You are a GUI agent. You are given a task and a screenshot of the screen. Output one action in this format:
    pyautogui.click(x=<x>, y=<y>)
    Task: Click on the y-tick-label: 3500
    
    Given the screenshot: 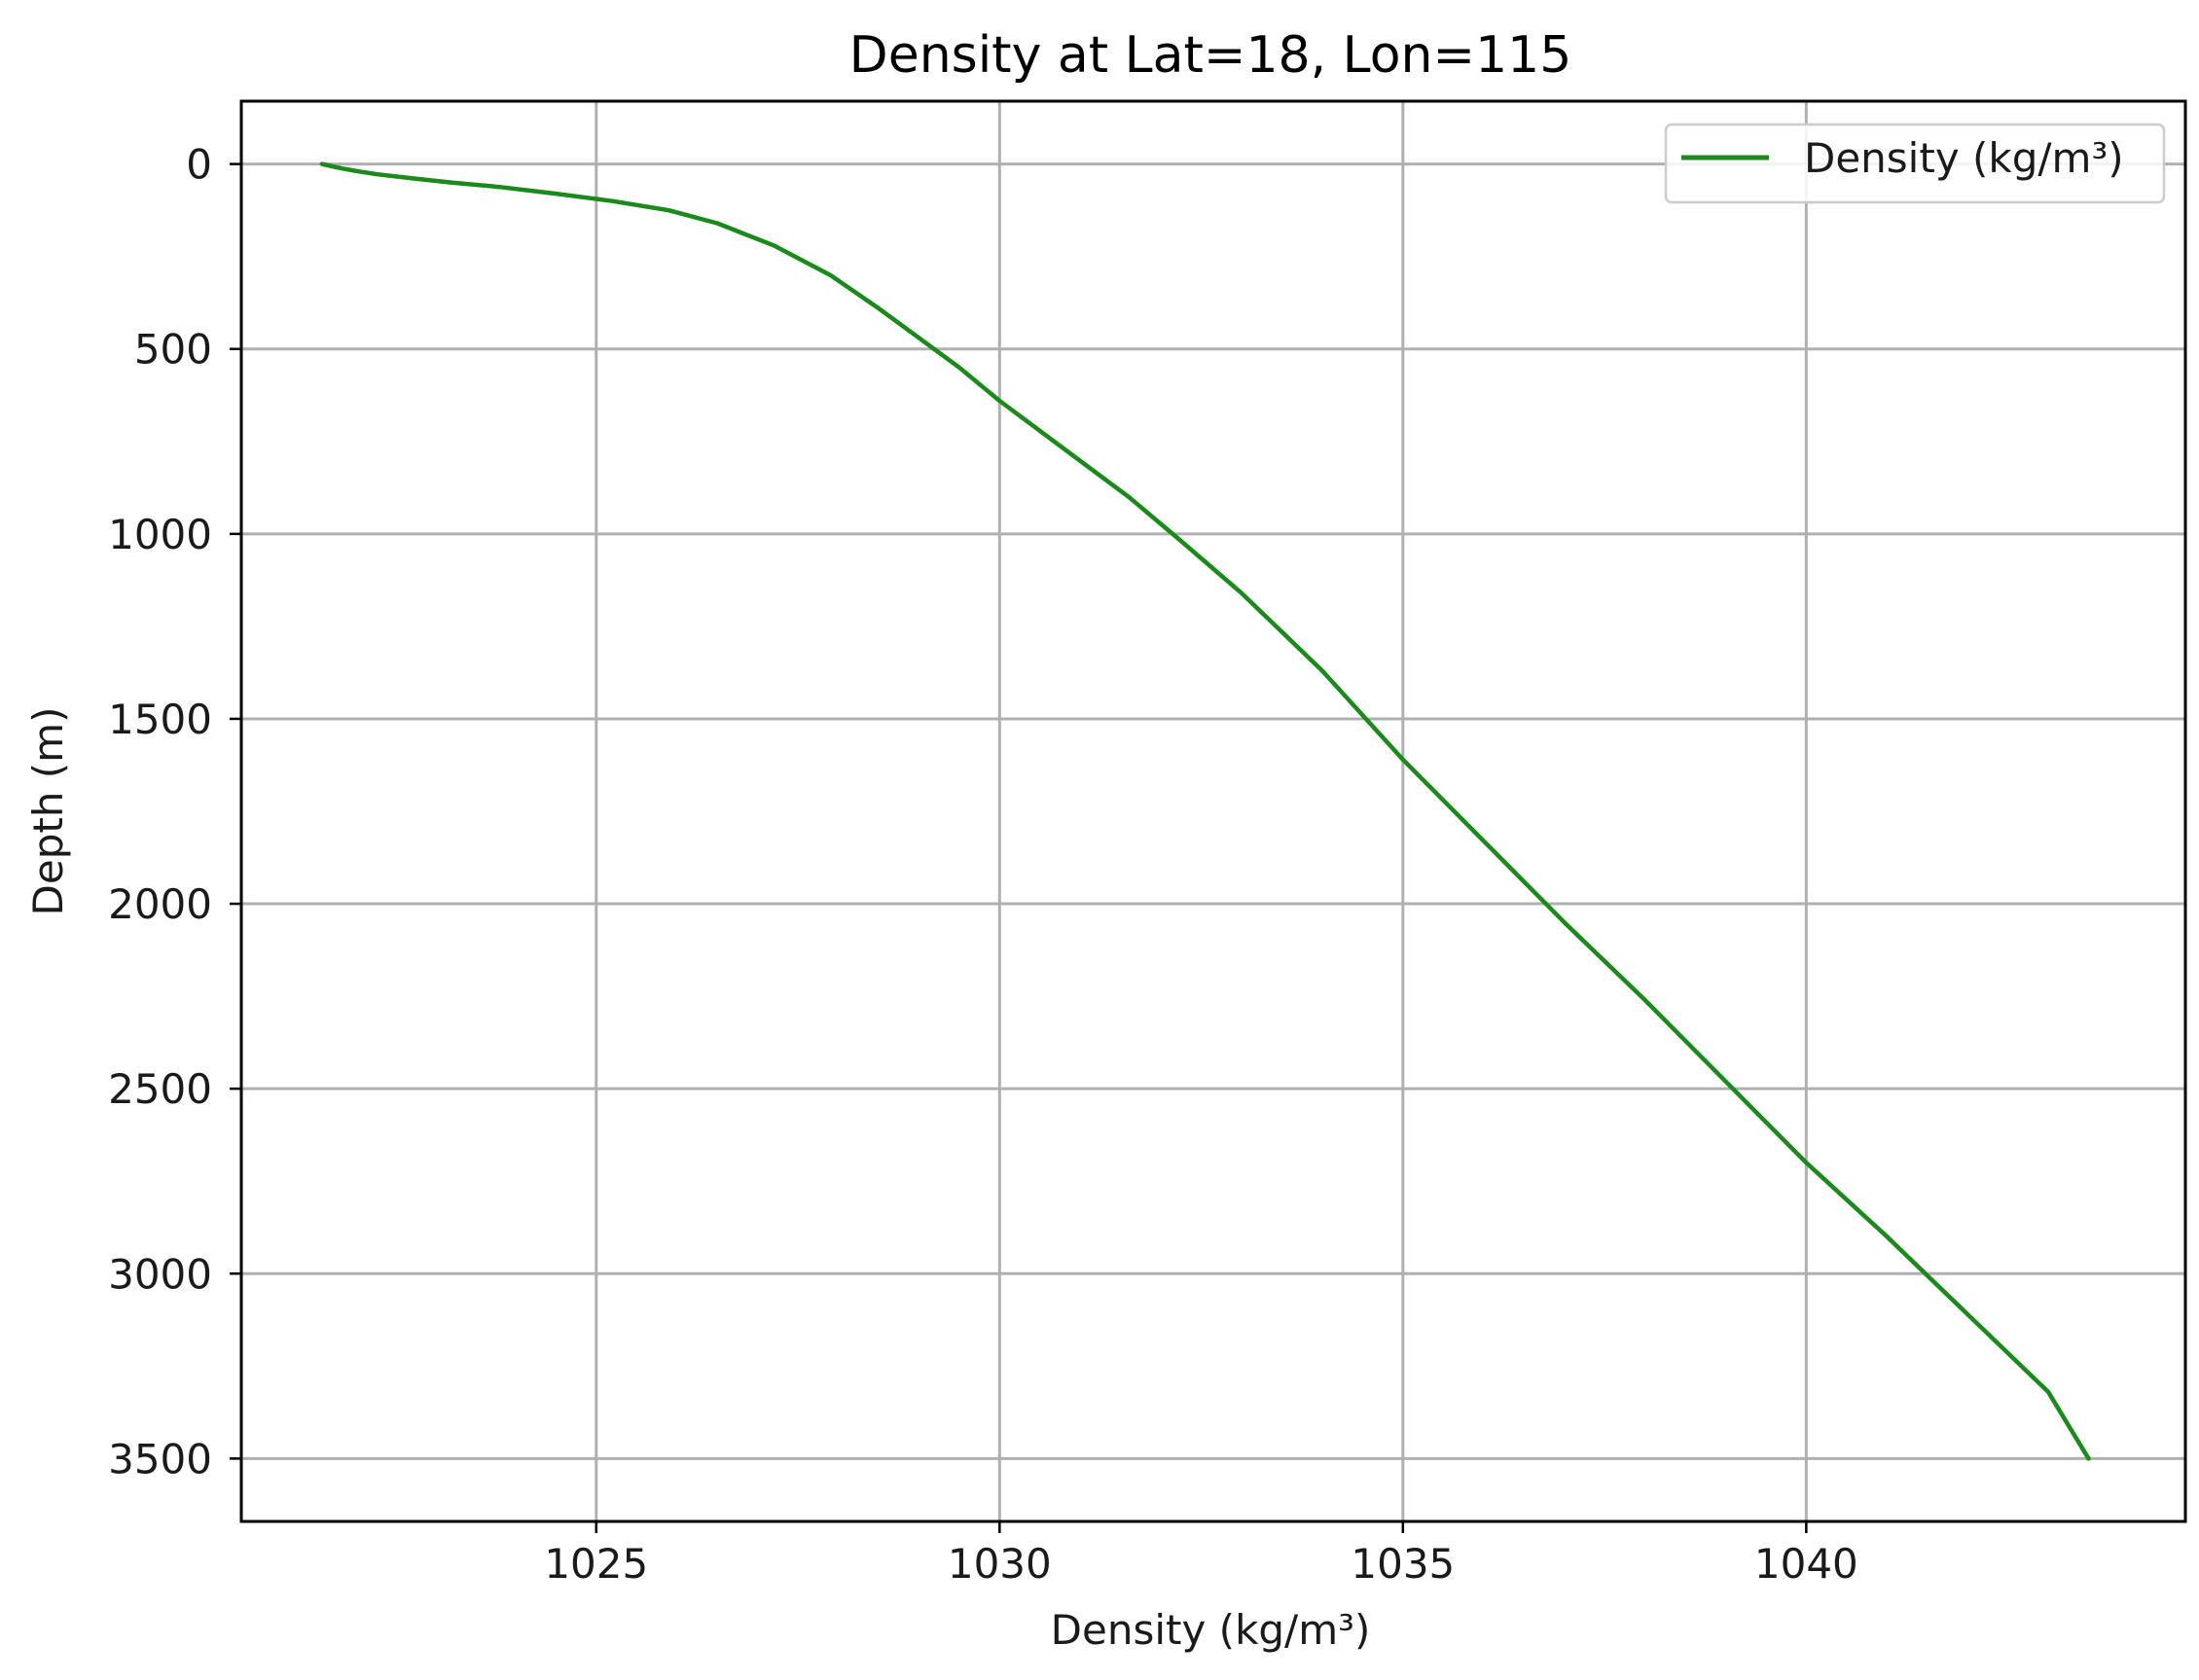 What is the action you would take?
    pyautogui.click(x=160, y=1459)
    